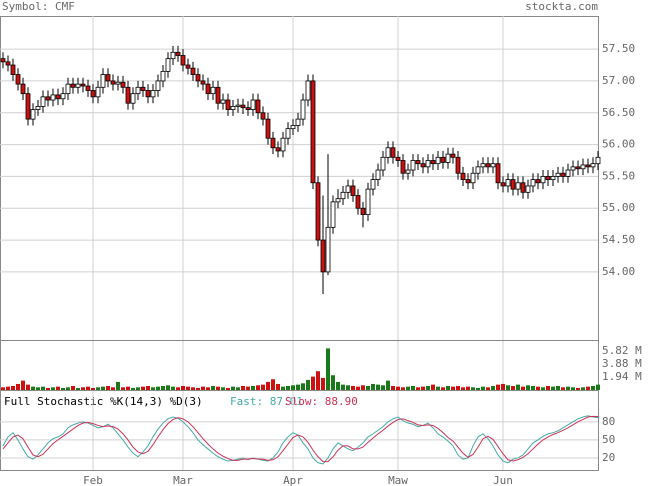  Describe the element at coordinates (398, 480) in the screenshot. I see `x-tick-label: Maw` at that location.